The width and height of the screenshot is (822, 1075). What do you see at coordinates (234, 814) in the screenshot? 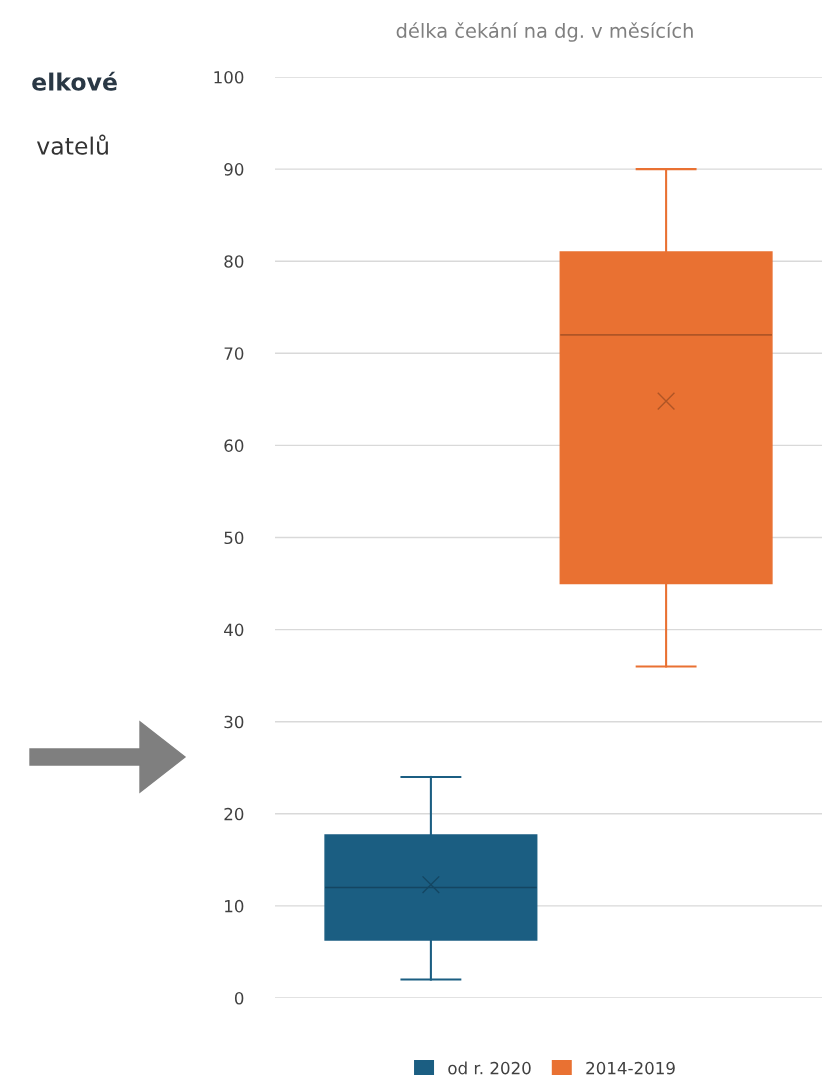
I see `y-tick-label: 20` at bounding box center [234, 814].